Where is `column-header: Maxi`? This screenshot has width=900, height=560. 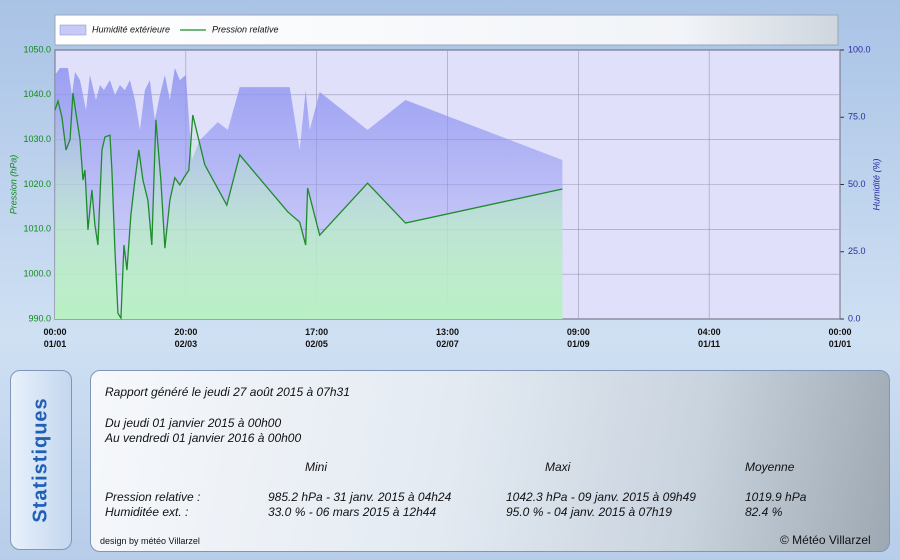 column-header: Maxi is located at coordinates (558, 467).